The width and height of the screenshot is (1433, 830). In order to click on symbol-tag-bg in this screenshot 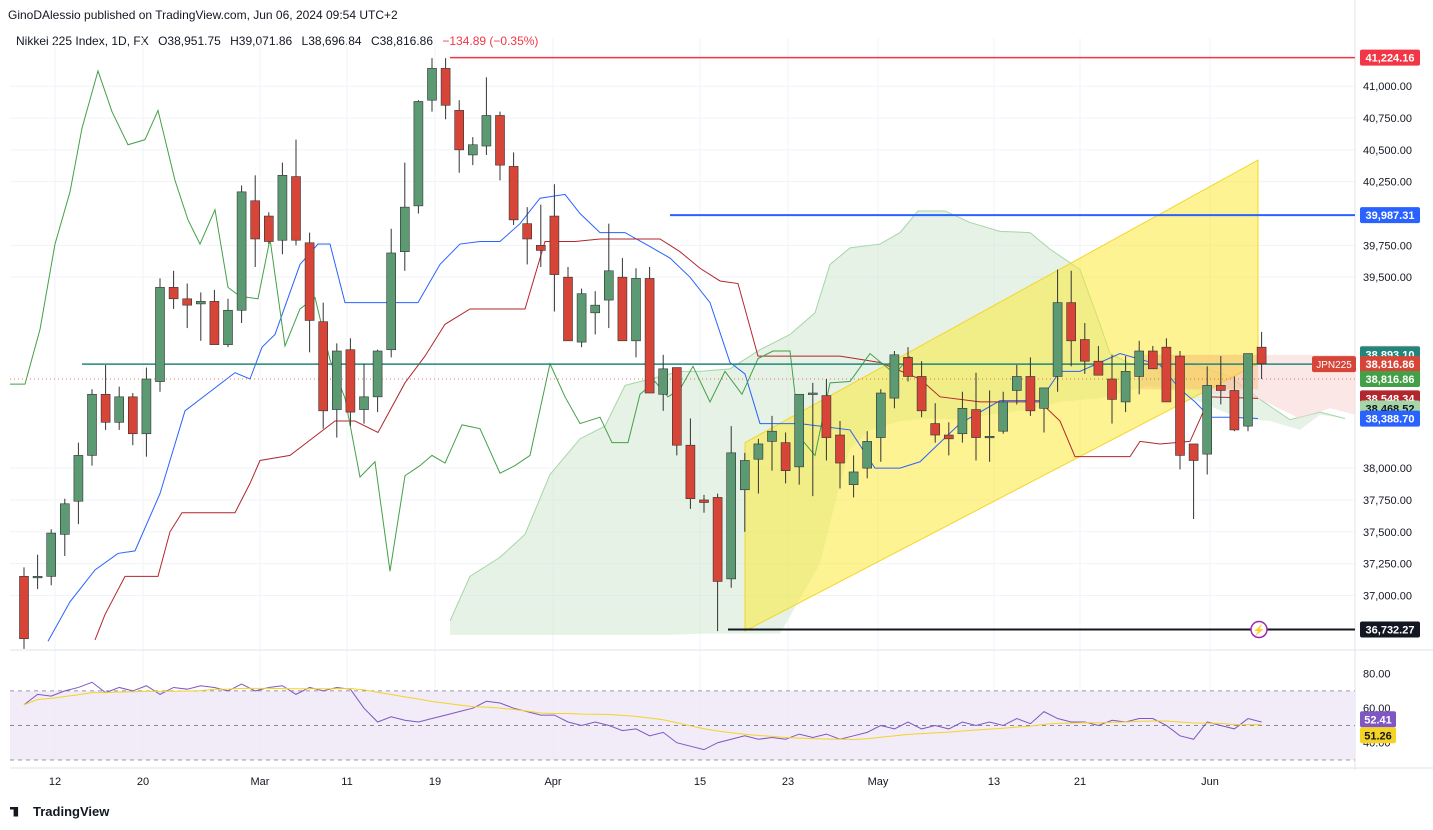, I will do `click(1334, 364)`.